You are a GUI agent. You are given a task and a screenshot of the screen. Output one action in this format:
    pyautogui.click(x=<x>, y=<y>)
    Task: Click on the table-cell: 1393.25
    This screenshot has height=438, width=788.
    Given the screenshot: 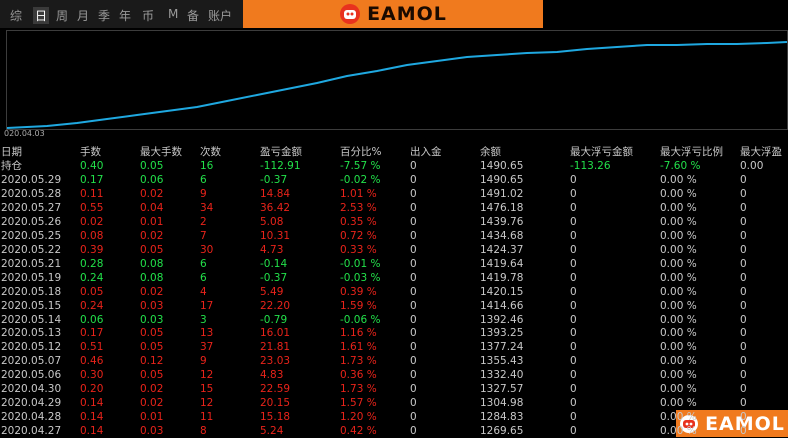 What is the action you would take?
    pyautogui.click(x=502, y=333)
    